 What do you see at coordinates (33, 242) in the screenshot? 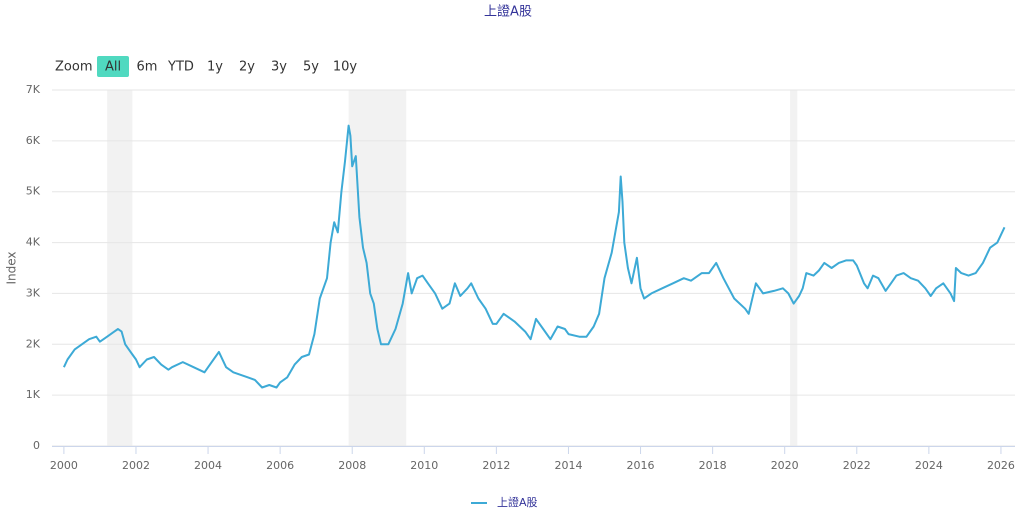
I see `y-tick-label: 4K` at bounding box center [33, 242].